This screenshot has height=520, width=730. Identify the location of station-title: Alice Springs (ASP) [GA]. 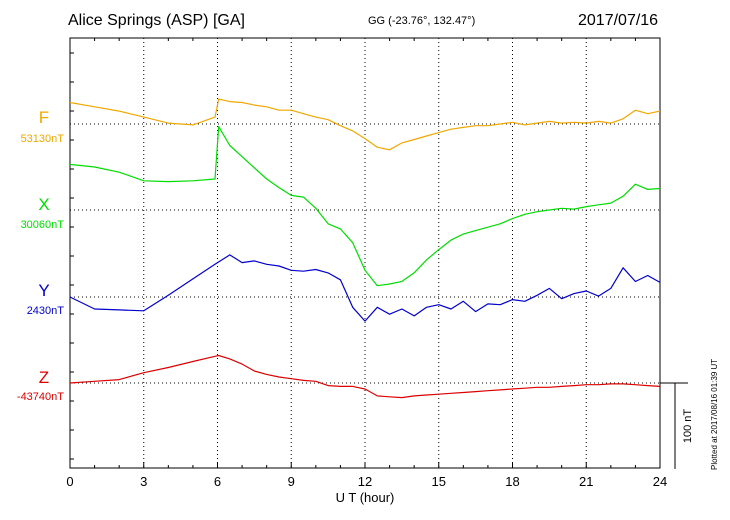
(156, 20).